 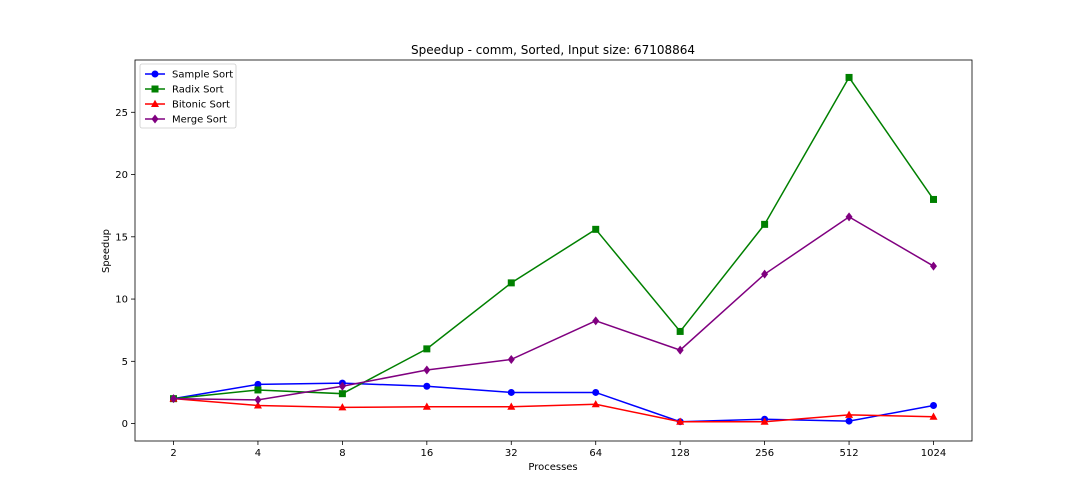 What do you see at coordinates (764, 453) in the screenshot?
I see `x-tick-label: 256` at bounding box center [764, 453].